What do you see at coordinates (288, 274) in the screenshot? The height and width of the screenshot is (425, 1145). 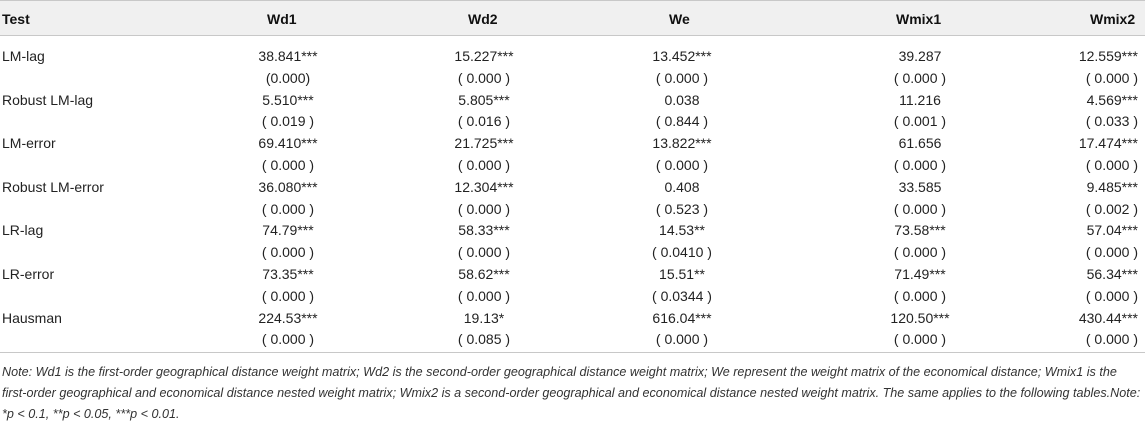 I see `table-cell: 73.35***` at bounding box center [288, 274].